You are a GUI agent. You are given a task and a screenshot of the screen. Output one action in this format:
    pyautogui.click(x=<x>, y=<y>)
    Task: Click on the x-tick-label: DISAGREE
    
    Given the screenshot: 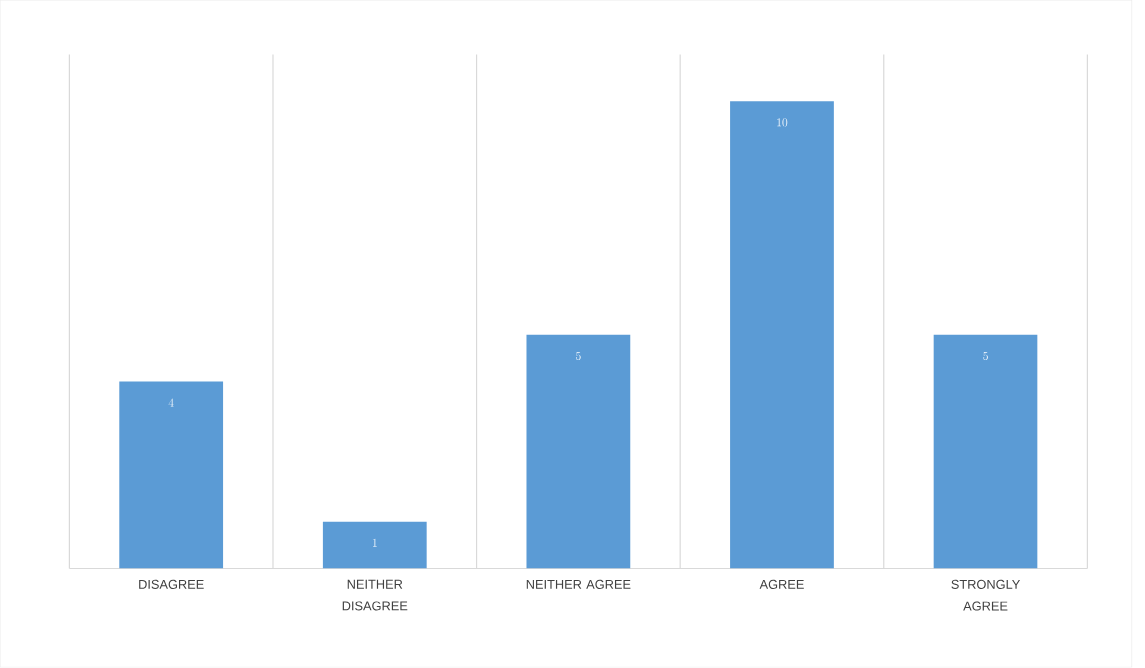 What is the action you would take?
    pyautogui.click(x=171, y=585)
    